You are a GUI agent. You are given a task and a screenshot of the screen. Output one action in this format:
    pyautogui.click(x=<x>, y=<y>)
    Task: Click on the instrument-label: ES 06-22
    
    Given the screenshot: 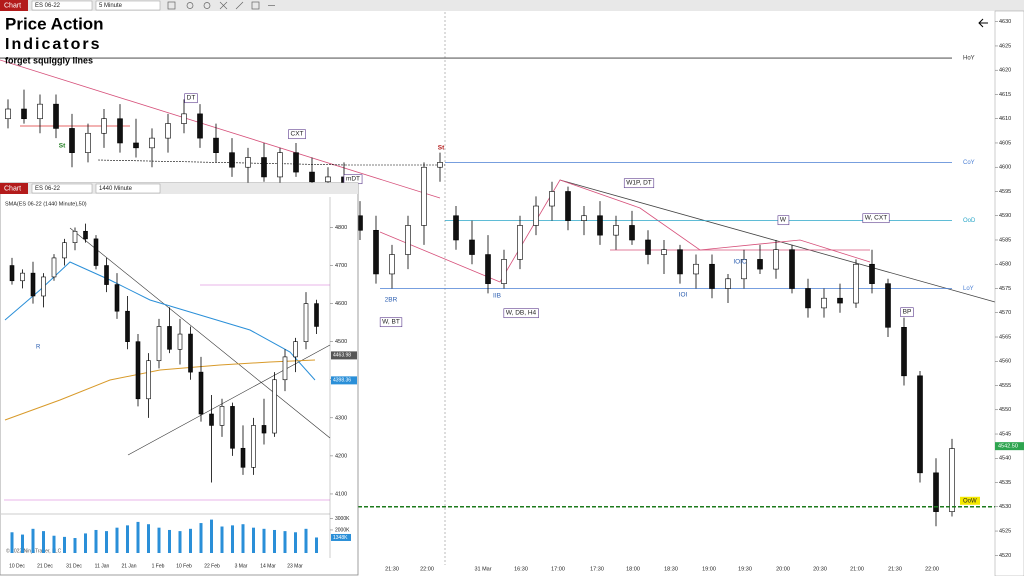 What is the action you would take?
    pyautogui.click(x=48, y=189)
    